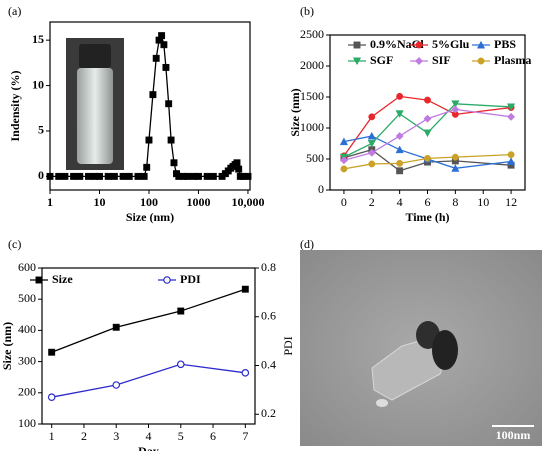 The image size is (550, 451). Describe the element at coordinates (307, 11) in the screenshot. I see `panel-label: (b)` at that location.